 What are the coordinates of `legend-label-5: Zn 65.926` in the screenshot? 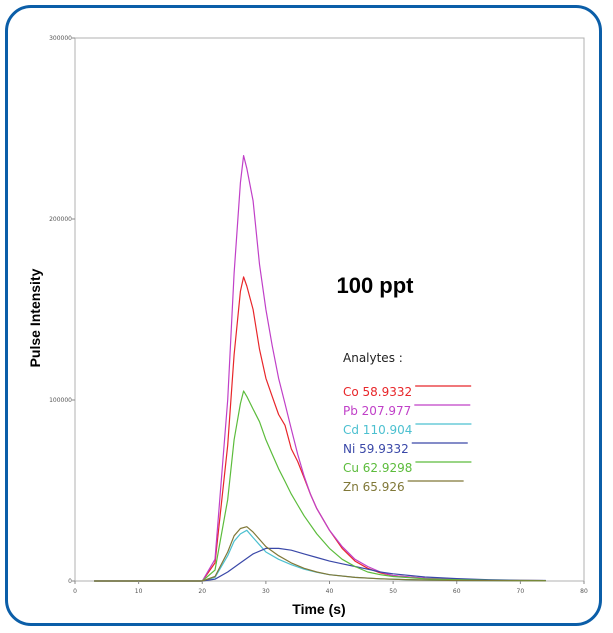 It's located at (374, 487).